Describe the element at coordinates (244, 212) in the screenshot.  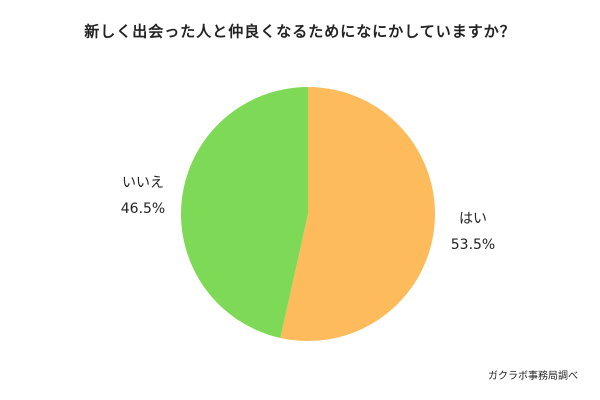
I see `pie-slice` at that location.